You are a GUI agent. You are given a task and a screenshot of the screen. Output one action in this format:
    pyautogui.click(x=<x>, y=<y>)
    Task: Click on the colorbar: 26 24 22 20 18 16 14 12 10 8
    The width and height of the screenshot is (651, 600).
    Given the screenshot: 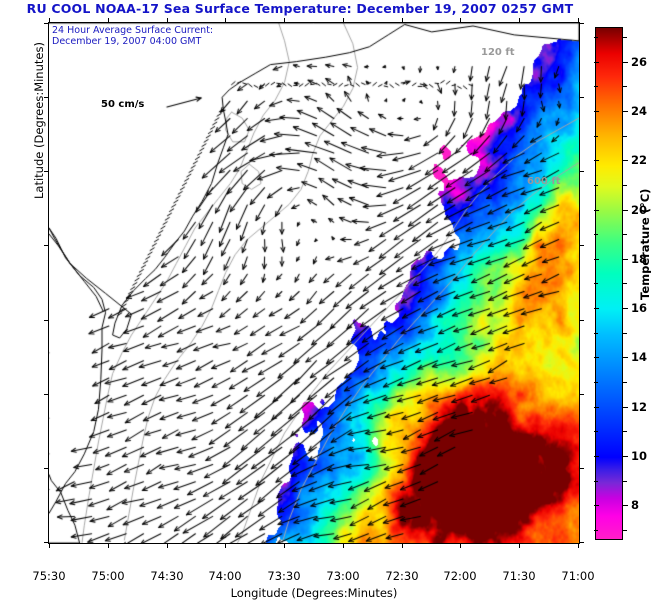 What is the action you would take?
    pyautogui.click(x=620, y=283)
    